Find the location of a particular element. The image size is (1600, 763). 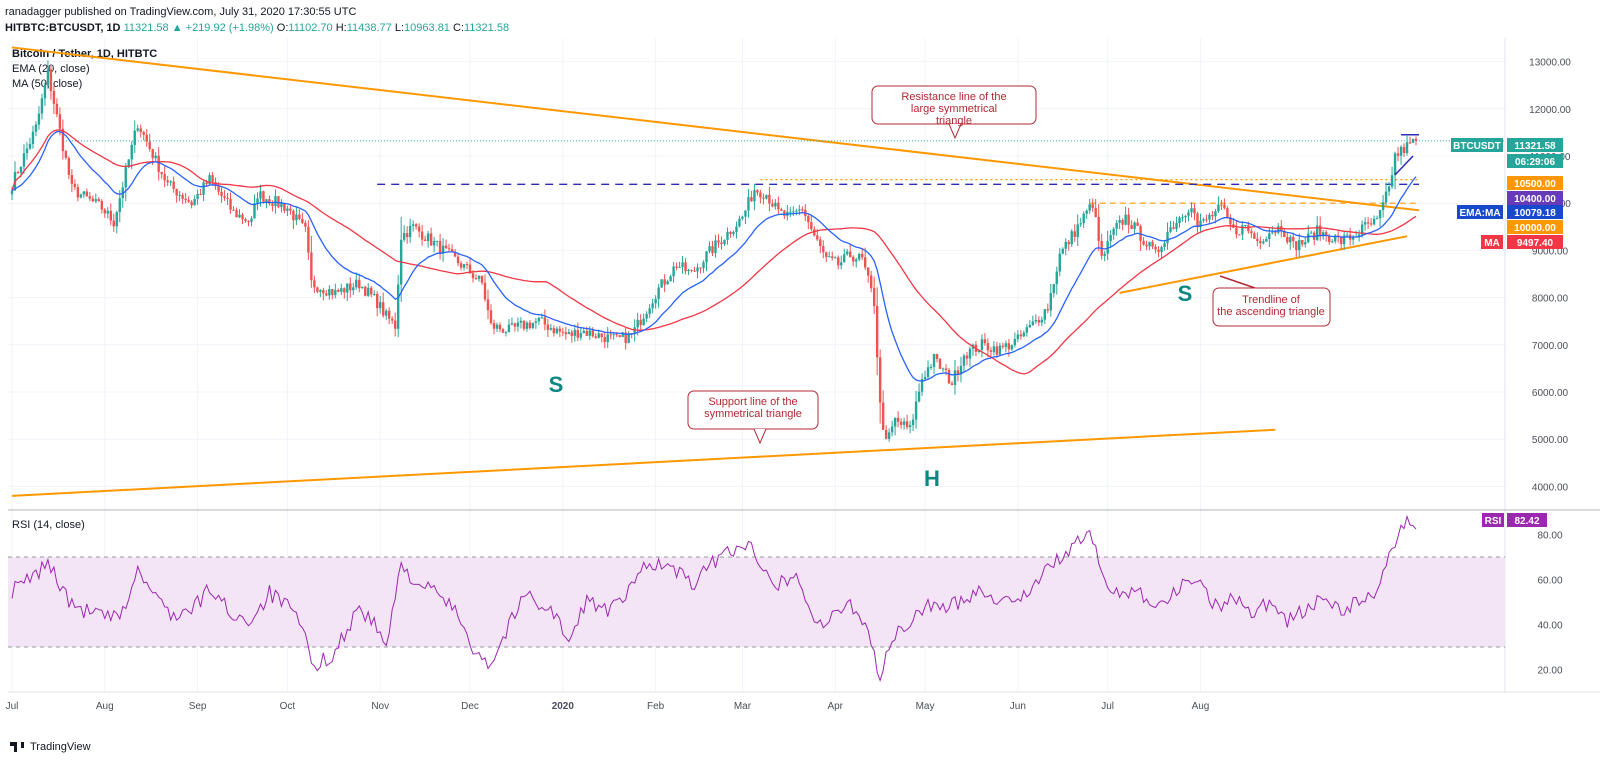

ascending-trendline is located at coordinates (1263, 264).